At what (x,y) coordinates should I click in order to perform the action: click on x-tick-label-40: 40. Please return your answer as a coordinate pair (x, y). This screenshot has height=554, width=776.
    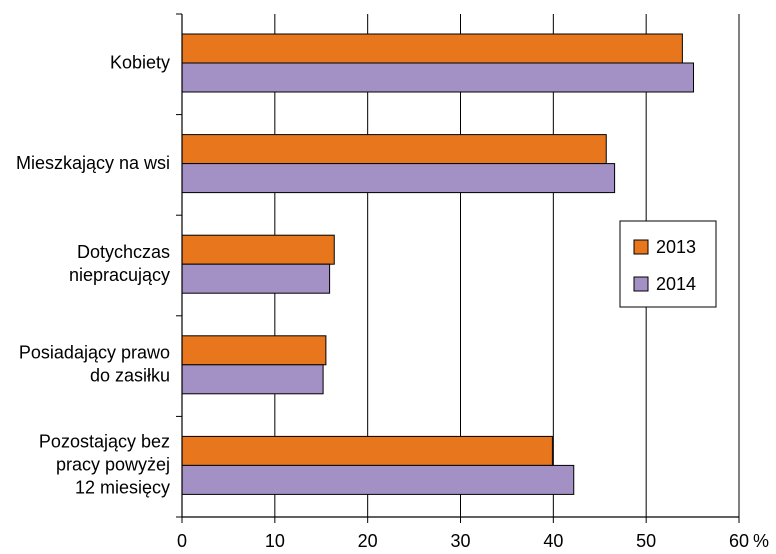
    Looking at the image, I should click on (553, 541).